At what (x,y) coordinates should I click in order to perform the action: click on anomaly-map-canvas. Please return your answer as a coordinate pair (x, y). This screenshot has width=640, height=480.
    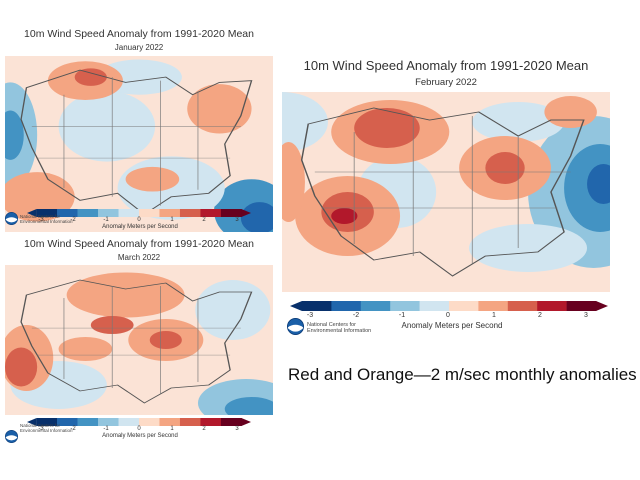
    Looking at the image, I should click on (139, 340).